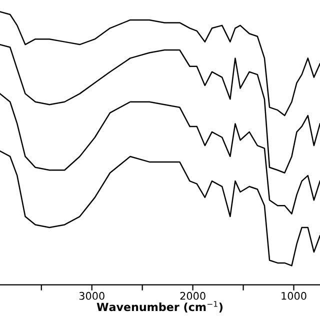 Image resolution: width=320 pixels, height=320 pixels. What do you see at coordinates (193, 296) in the screenshot?
I see `x-tick-label: 2000` at bounding box center [193, 296].